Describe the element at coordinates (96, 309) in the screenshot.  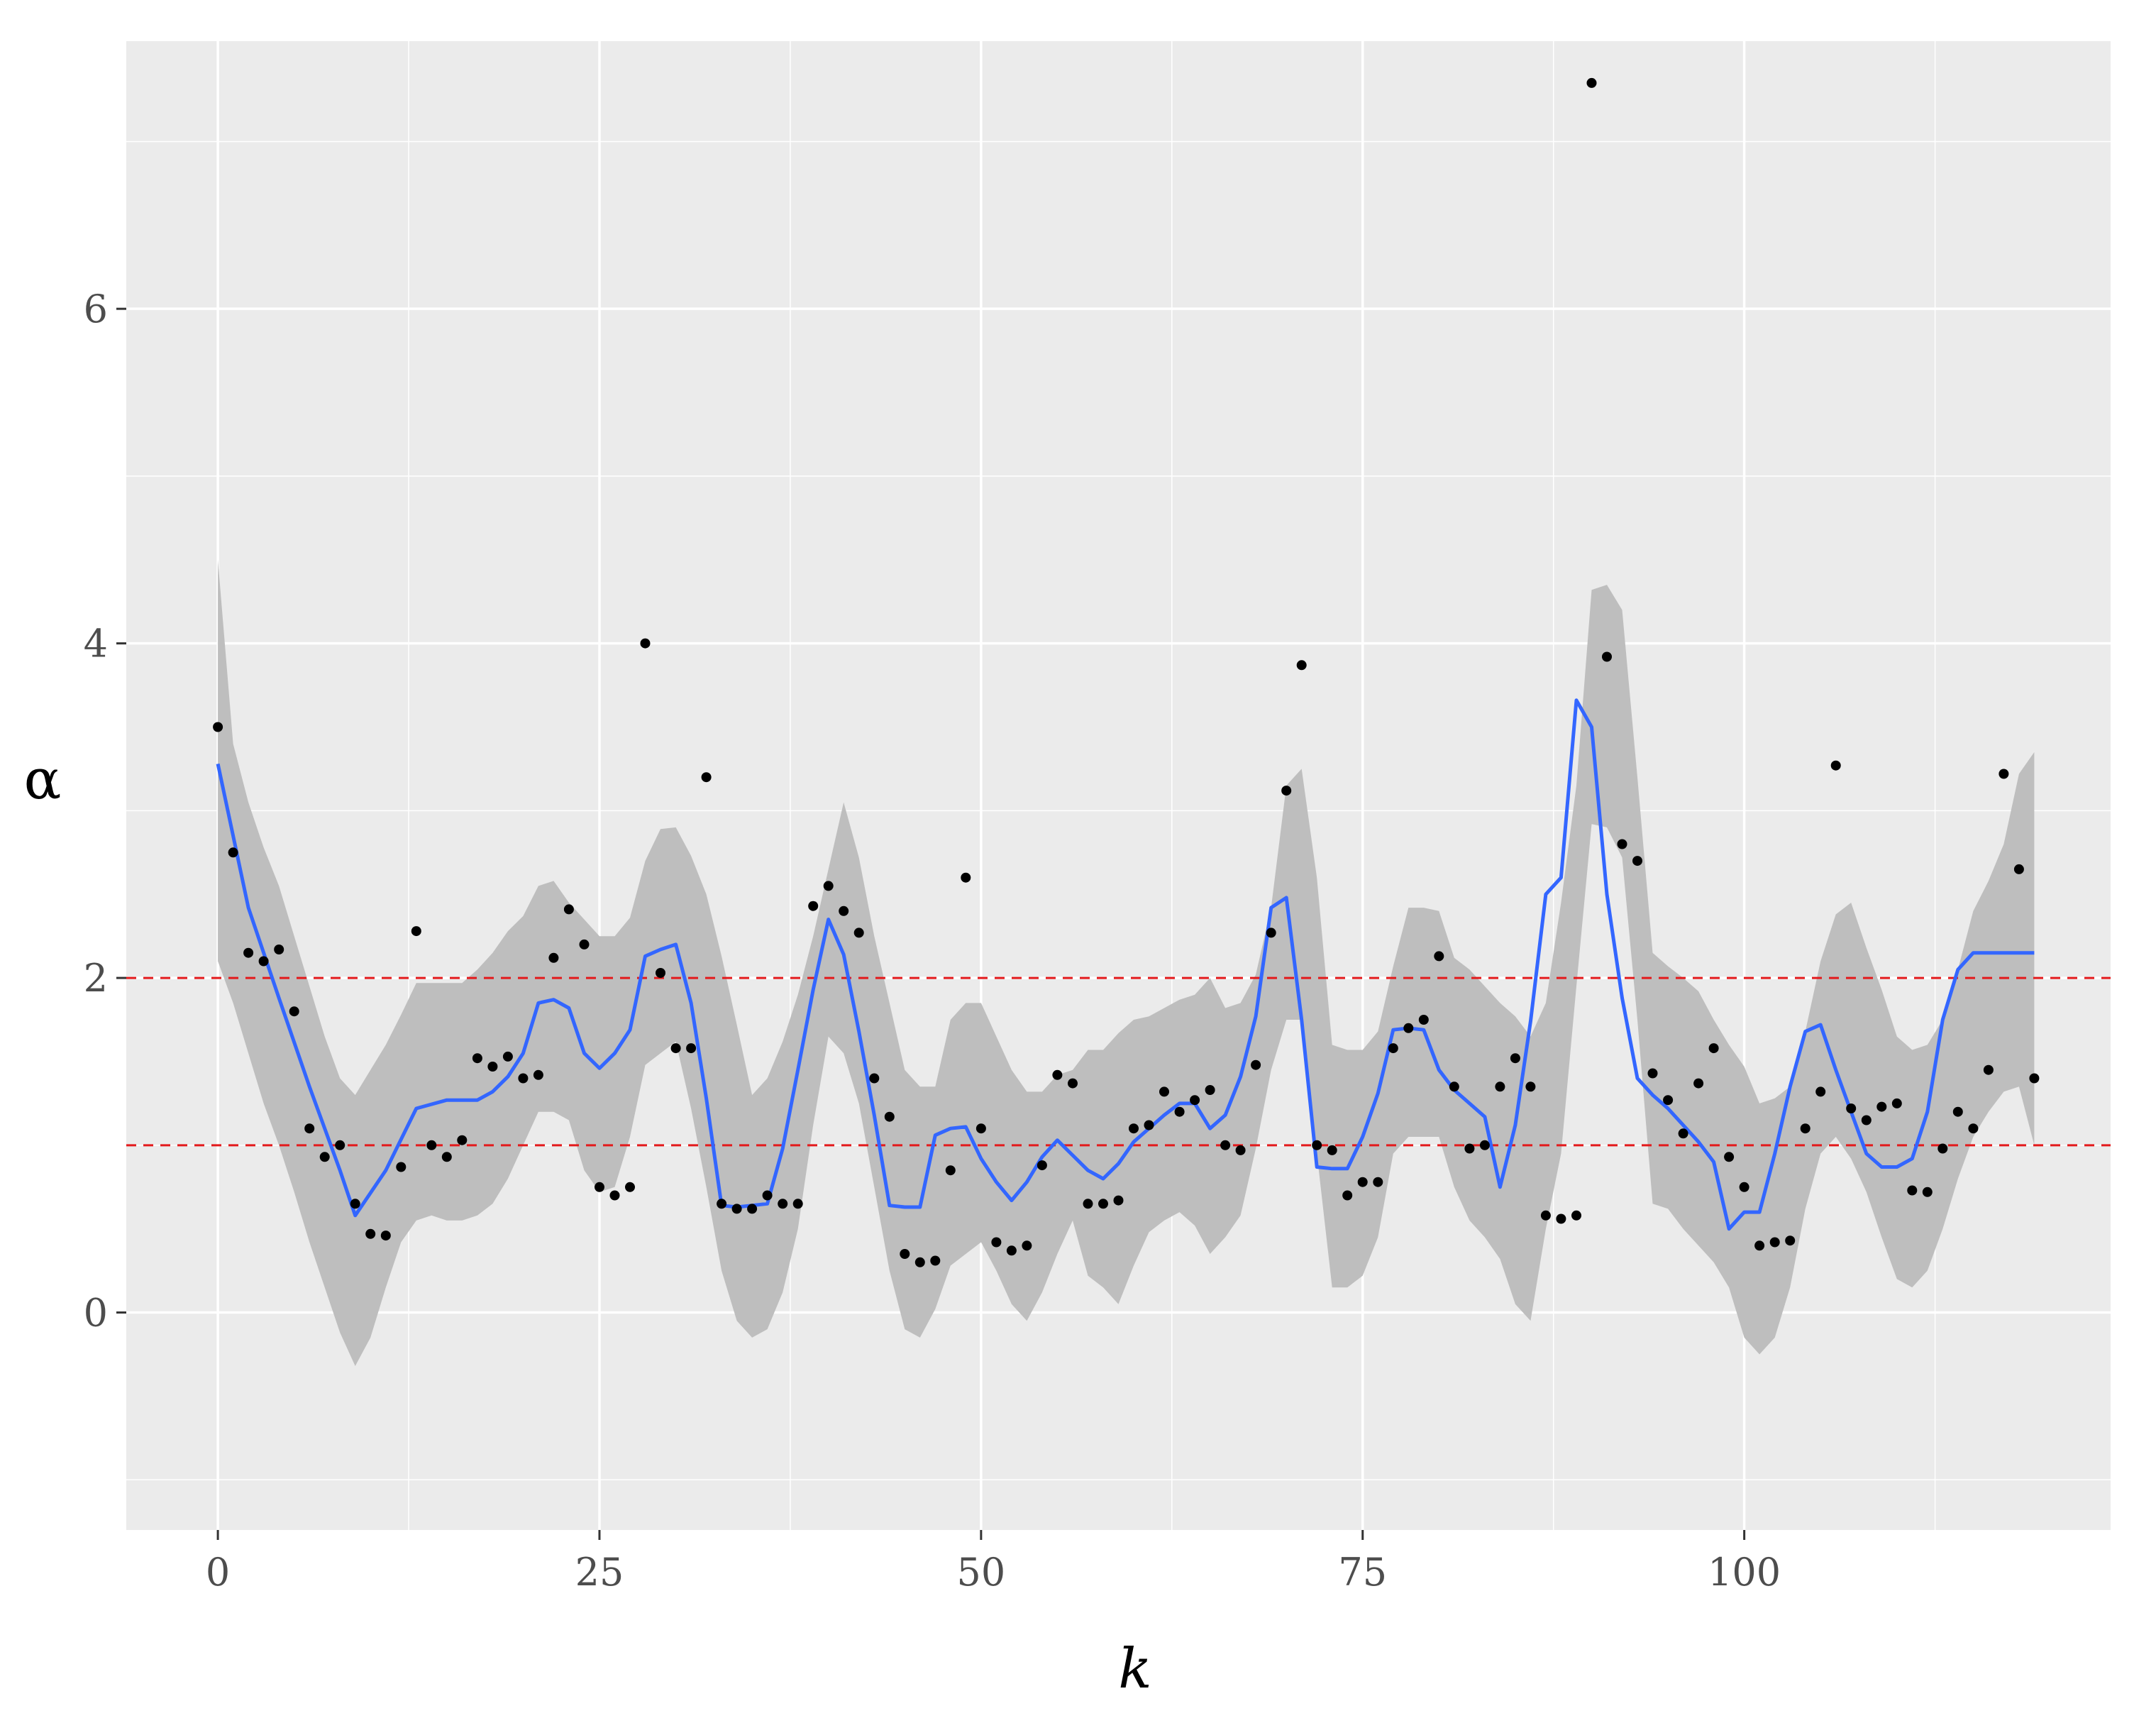
I see `y-tick-label: 6` at that location.